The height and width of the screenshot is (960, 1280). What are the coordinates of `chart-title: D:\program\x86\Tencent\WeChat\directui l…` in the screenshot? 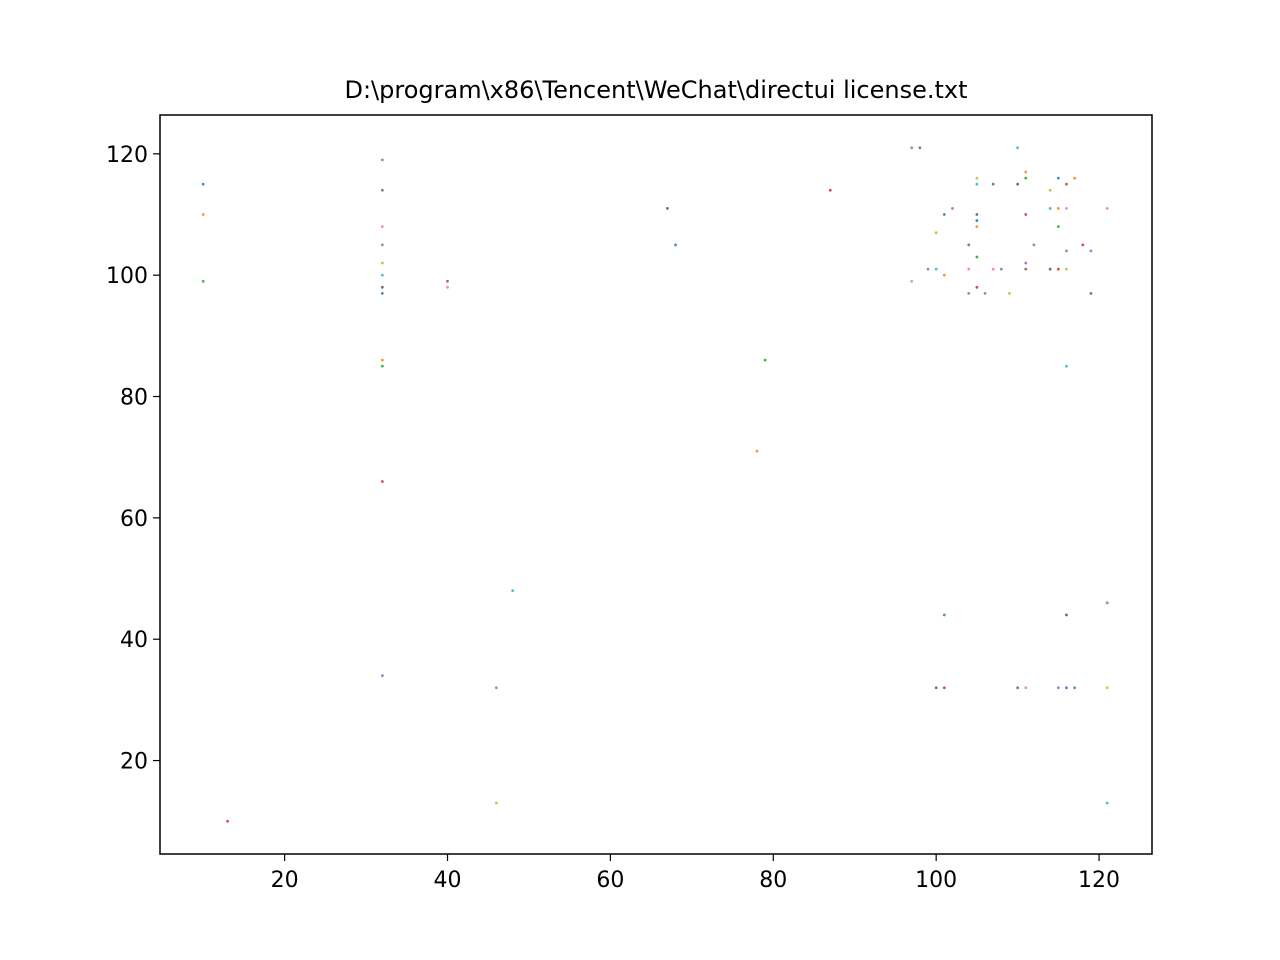 It's located at (655, 90).